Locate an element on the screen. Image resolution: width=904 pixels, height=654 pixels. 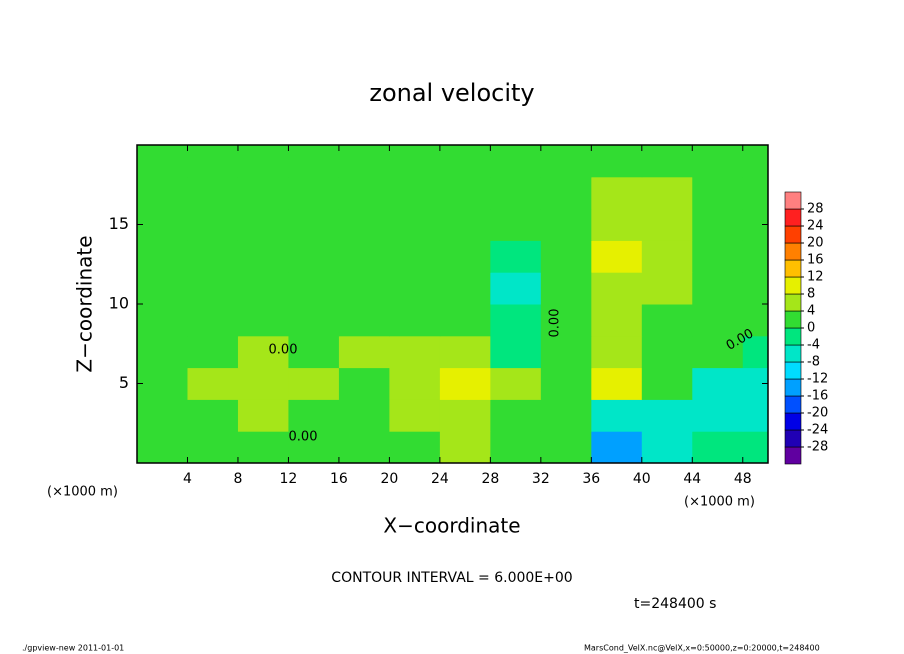
colorbar-label: 24 is located at coordinates (815, 226).